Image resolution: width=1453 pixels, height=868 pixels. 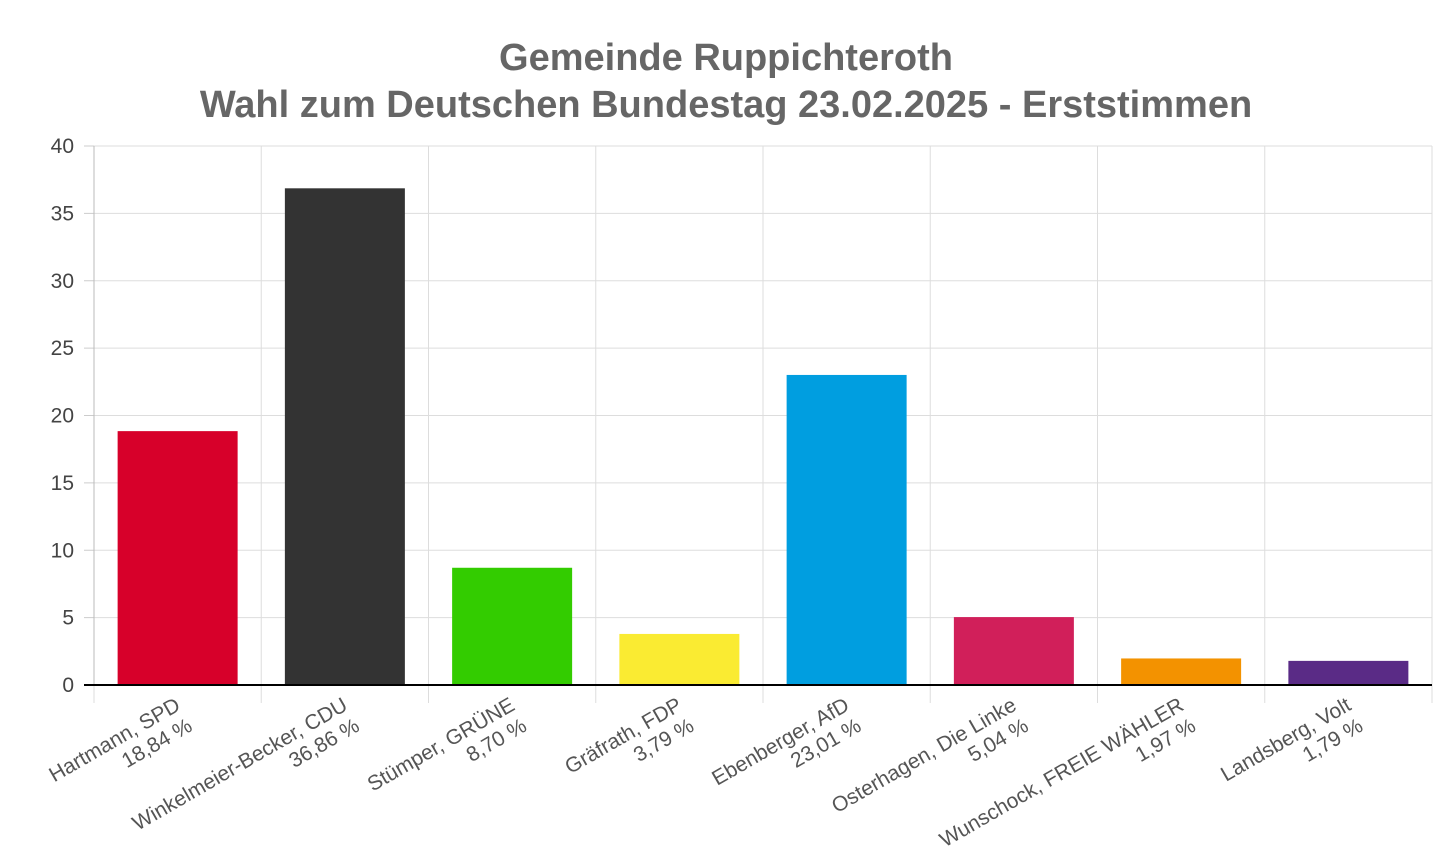 I want to click on y-tick-labels: 0 5 10 15 20 25 30 35 40, so click(x=62, y=416).